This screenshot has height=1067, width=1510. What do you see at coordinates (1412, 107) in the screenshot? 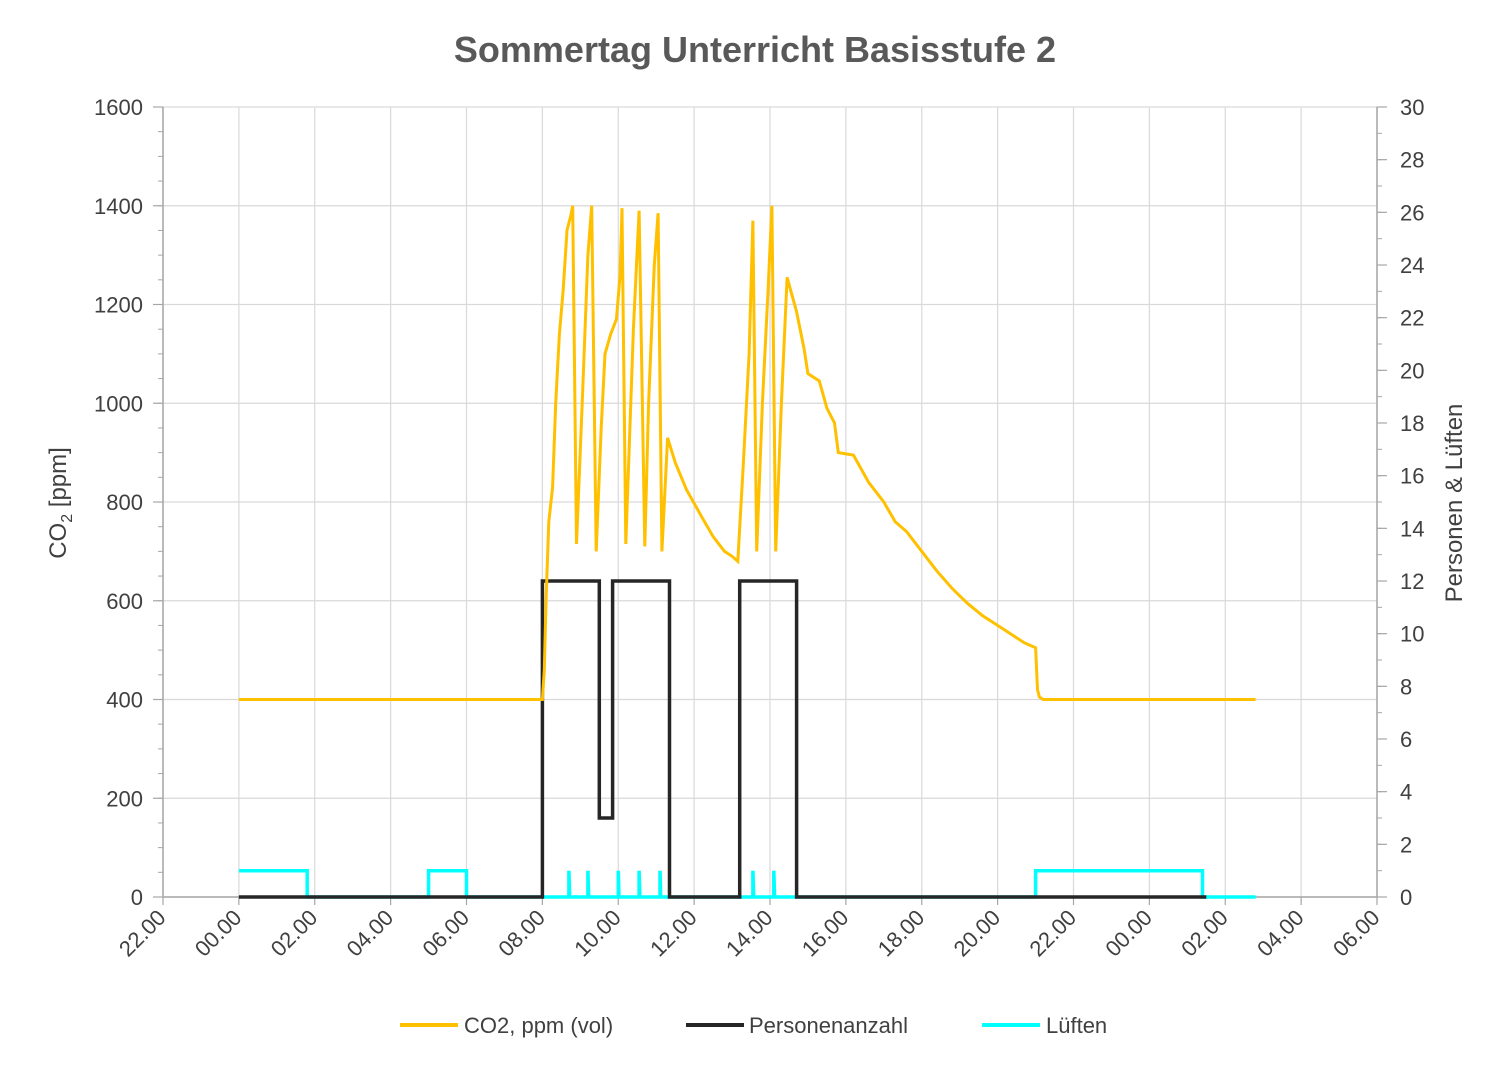
I see `y-tick-label-right: 30` at bounding box center [1412, 107].